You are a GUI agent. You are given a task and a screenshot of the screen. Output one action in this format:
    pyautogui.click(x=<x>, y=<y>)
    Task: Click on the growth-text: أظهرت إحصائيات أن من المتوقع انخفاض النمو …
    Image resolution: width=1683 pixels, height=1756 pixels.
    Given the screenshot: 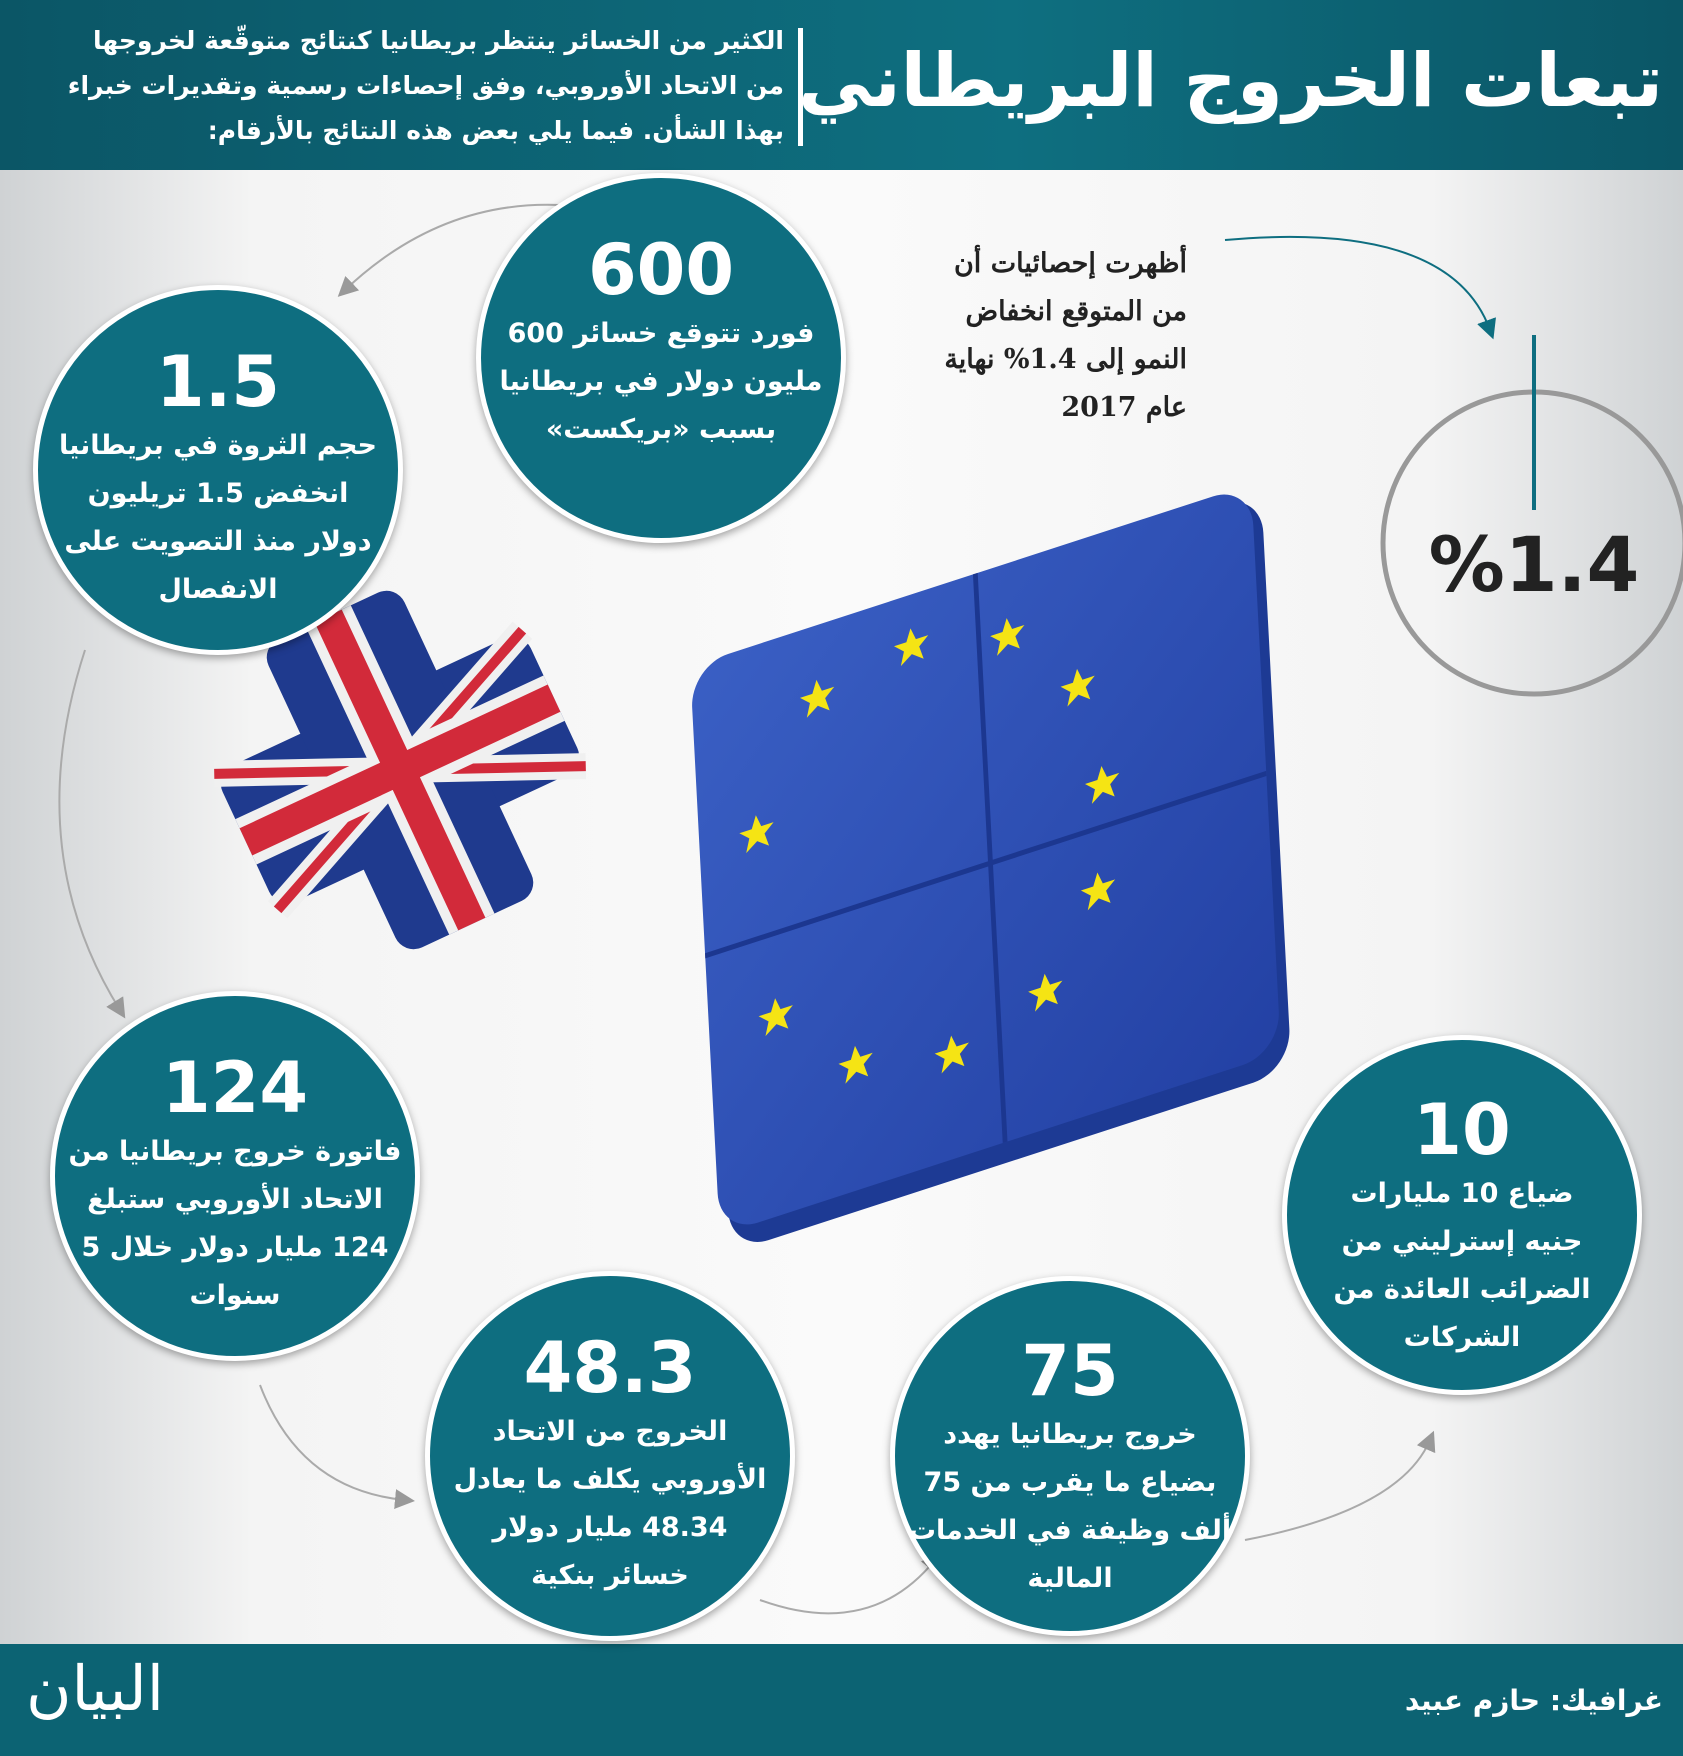 What is the action you would take?
    pyautogui.click(x=1065, y=336)
    